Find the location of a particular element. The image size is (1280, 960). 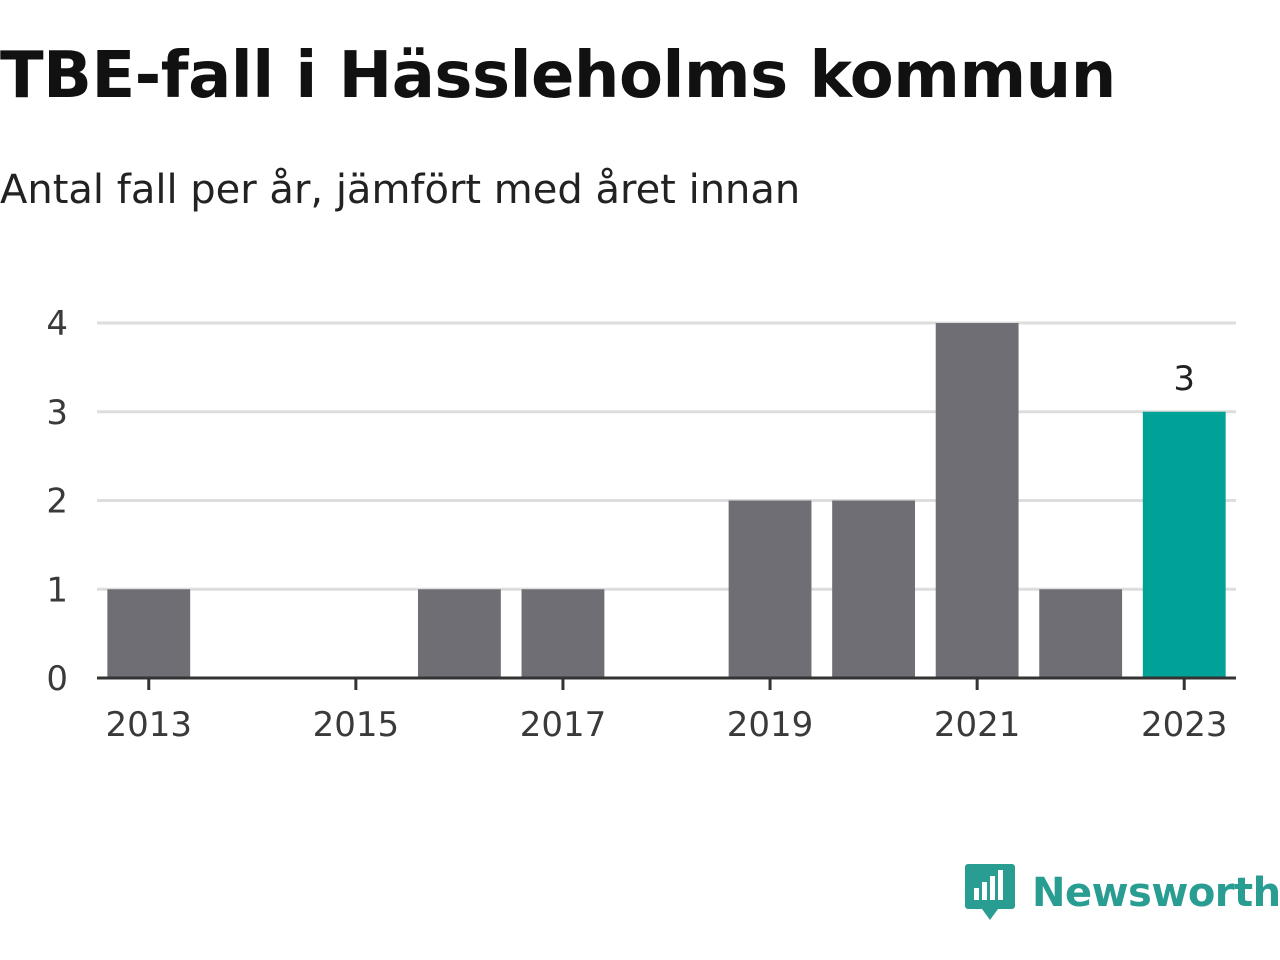

x-tick-label-2013: 2013 is located at coordinates (149, 725).